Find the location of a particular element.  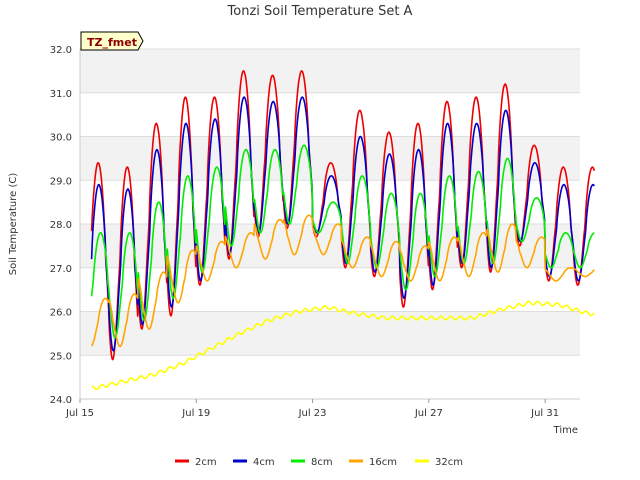

site-badge: TZ_fmet is located at coordinates (112, 41).